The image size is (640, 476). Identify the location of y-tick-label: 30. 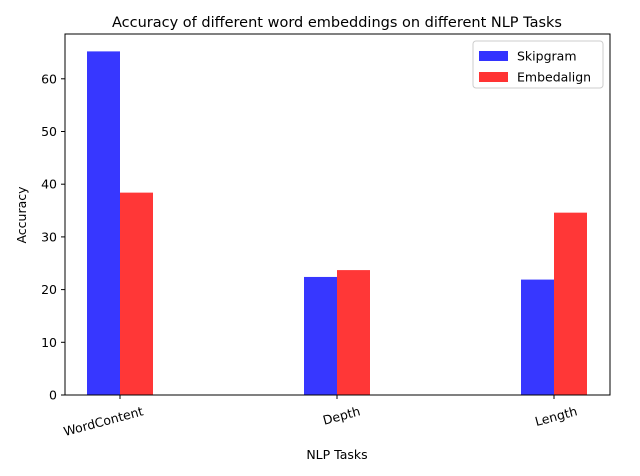
(49, 236).